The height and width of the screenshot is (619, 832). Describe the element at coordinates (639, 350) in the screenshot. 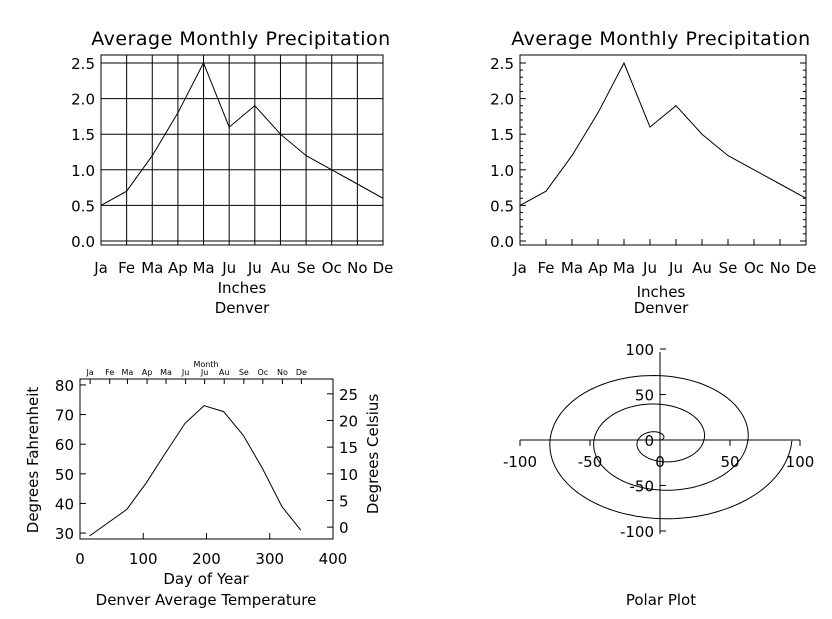

I see `y-tick-label: 100` at that location.